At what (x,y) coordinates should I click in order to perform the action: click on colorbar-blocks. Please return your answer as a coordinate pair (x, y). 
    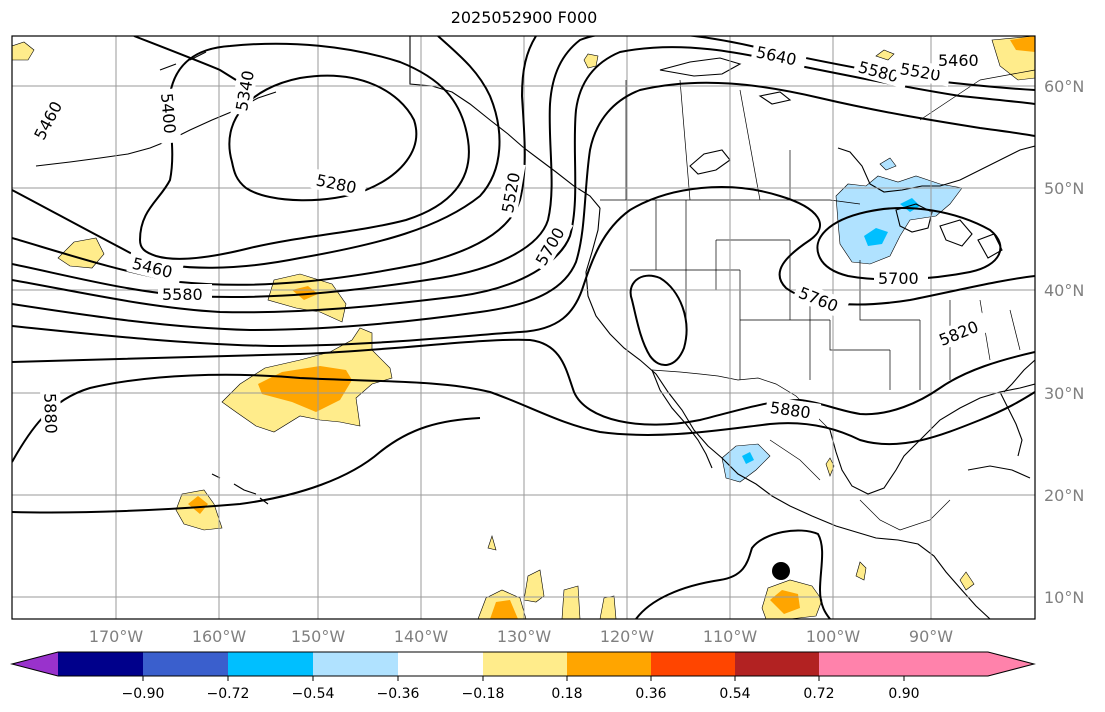
    Looking at the image, I should click on (523, 664).